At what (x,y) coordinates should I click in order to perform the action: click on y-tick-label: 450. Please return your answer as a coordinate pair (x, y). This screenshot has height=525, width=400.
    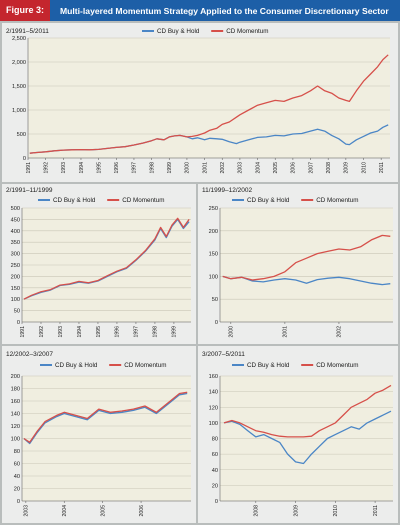
    Looking at the image, I should click on (15, 220).